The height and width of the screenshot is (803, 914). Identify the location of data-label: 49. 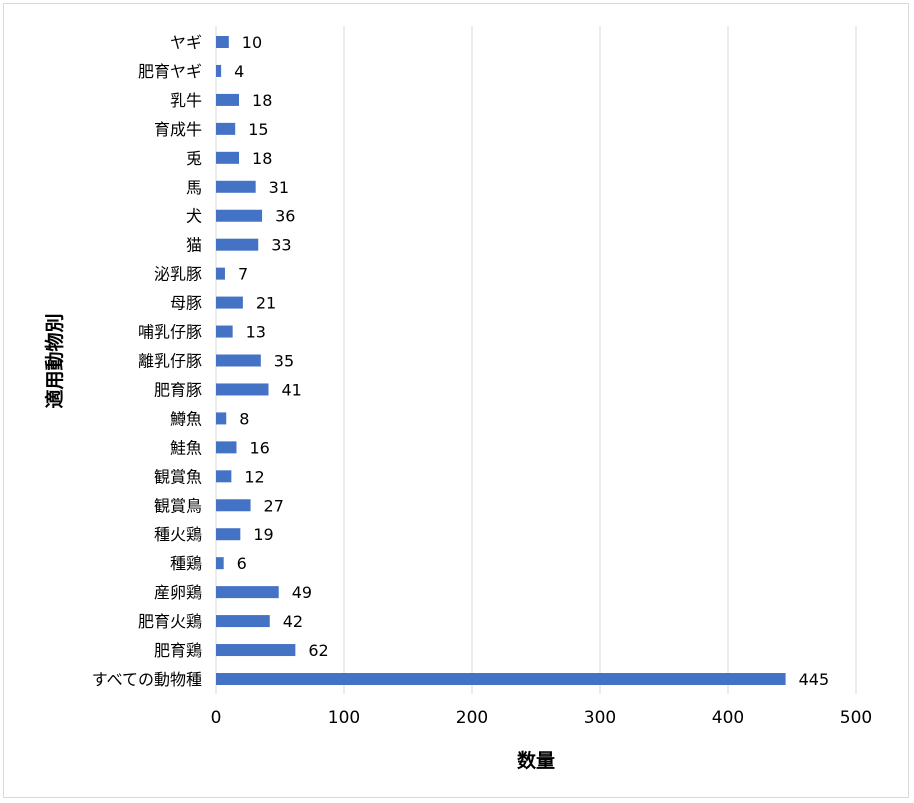
(302, 592).